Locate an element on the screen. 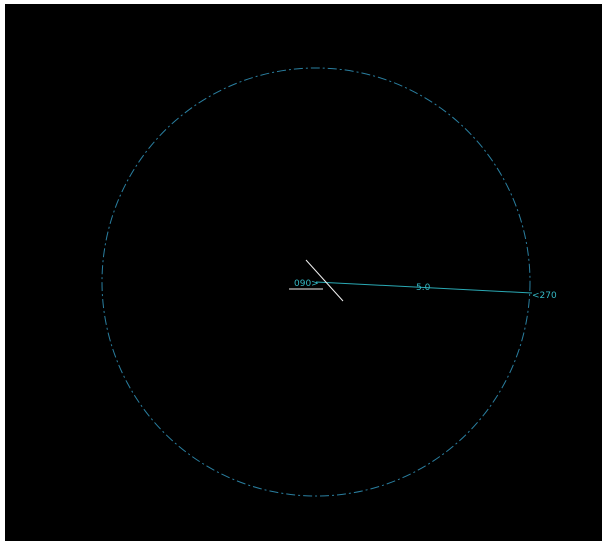 Image resolution: width=607 pixels, height=545 pixels. center-marker-diagonal is located at coordinates (324, 280).